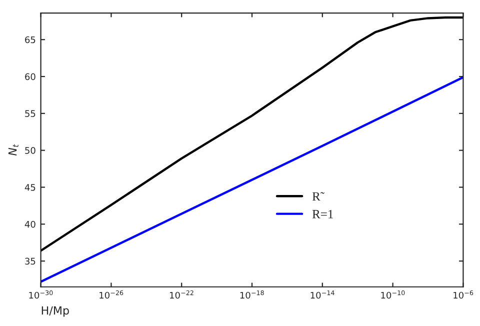  What do you see at coordinates (30, 150) in the screenshot?
I see `y-tick-label: 50` at bounding box center [30, 150].